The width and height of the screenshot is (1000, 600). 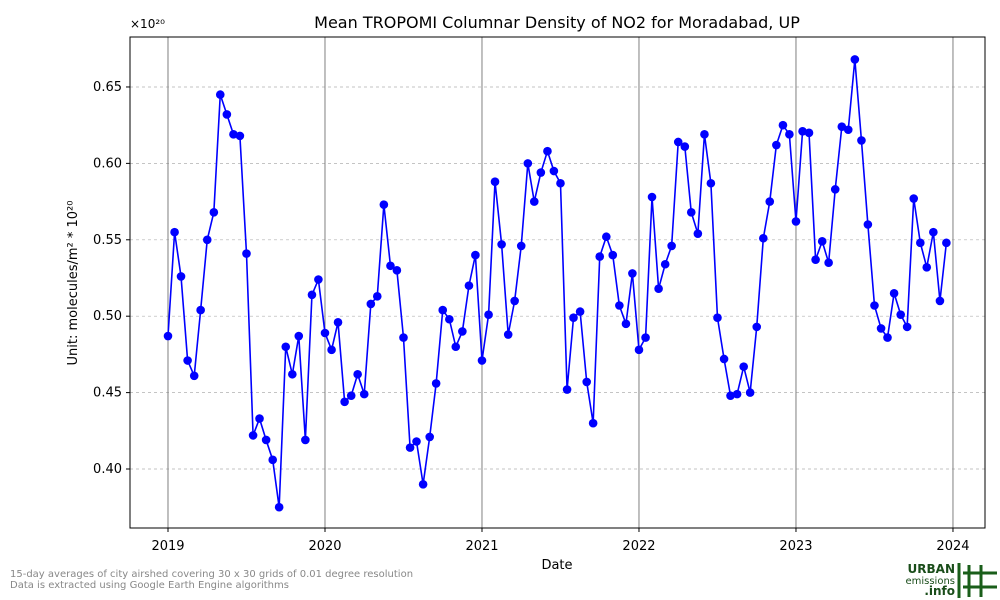 I want to click on x-tick-label: 2024, so click(x=952, y=546).